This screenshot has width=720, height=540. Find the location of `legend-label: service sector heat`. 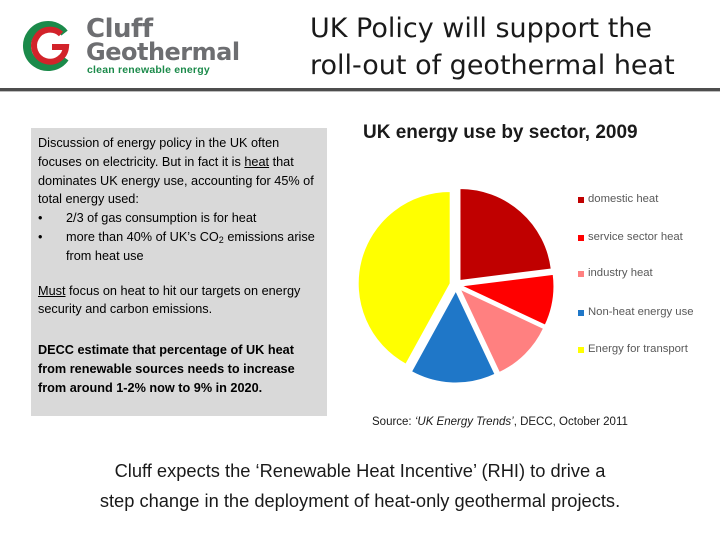

legend-label: service sector heat is located at coordinates (635, 237).